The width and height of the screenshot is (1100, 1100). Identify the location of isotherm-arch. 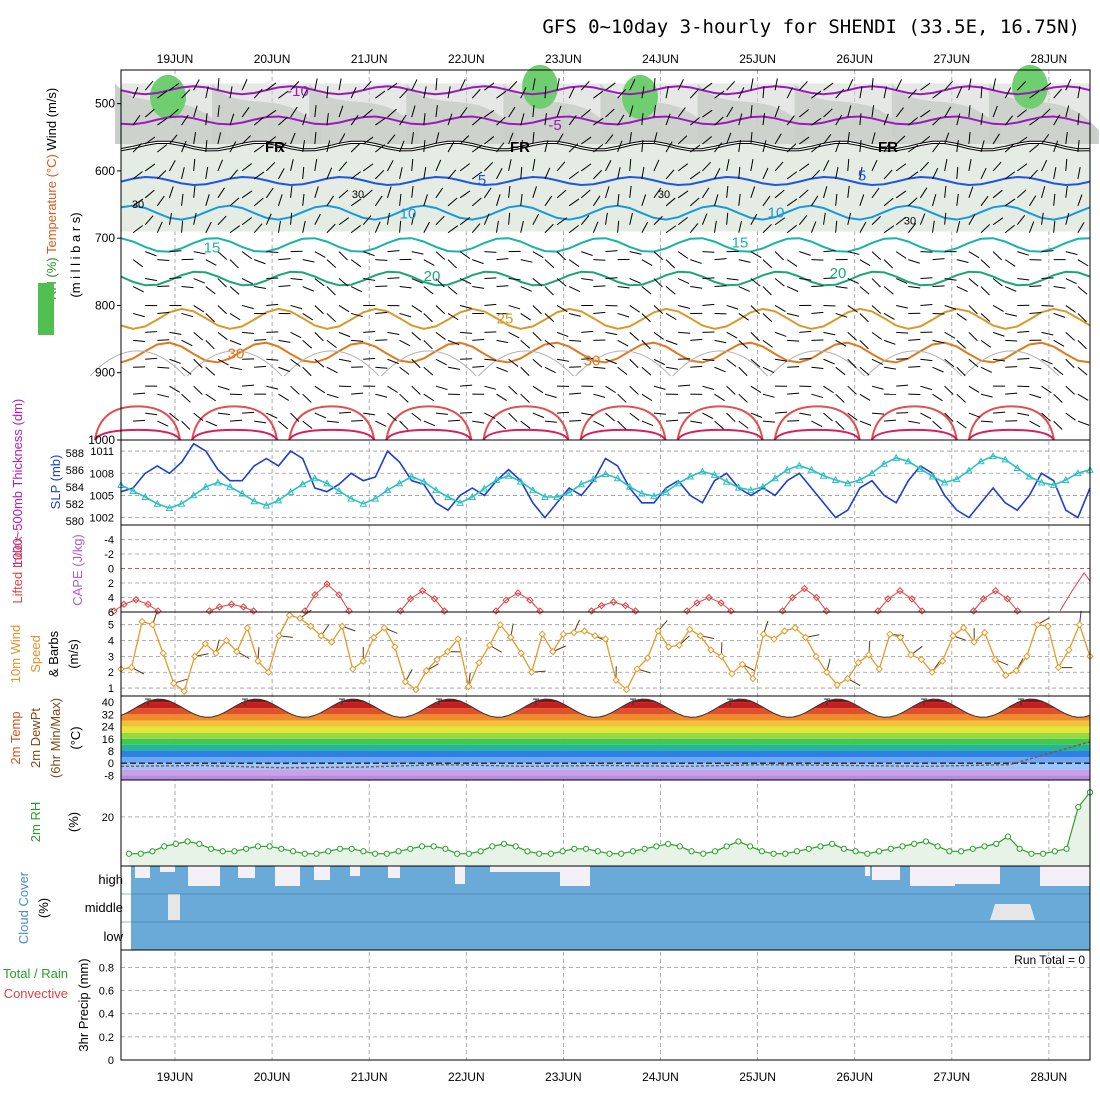
(914, 423).